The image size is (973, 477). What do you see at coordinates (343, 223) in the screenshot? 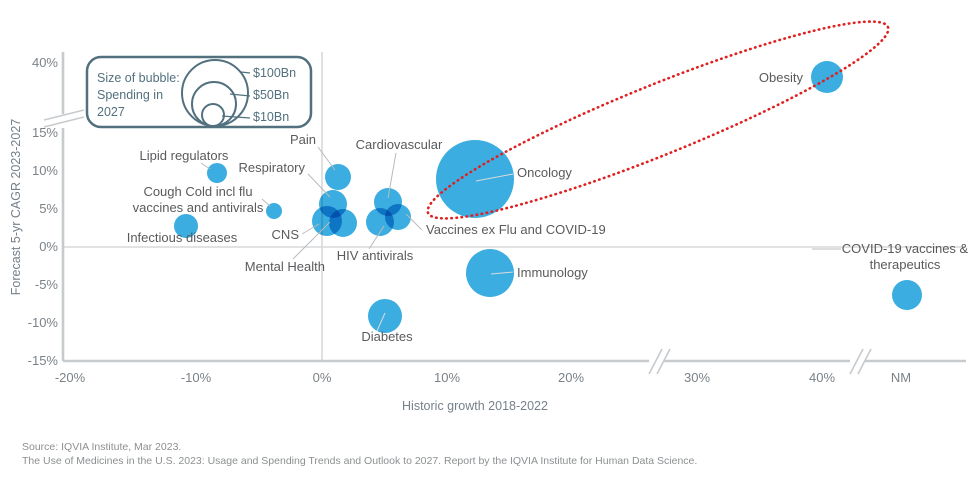
I see `bubble-mental-health` at bounding box center [343, 223].